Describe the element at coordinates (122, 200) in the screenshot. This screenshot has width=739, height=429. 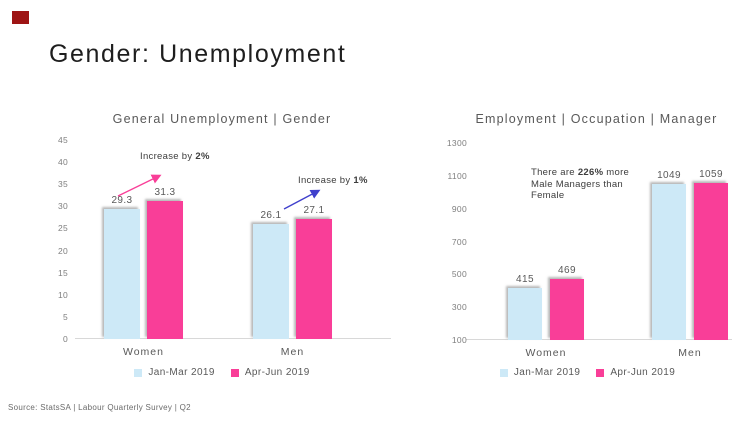
I see `bar-value-label: 29.3` at that location.